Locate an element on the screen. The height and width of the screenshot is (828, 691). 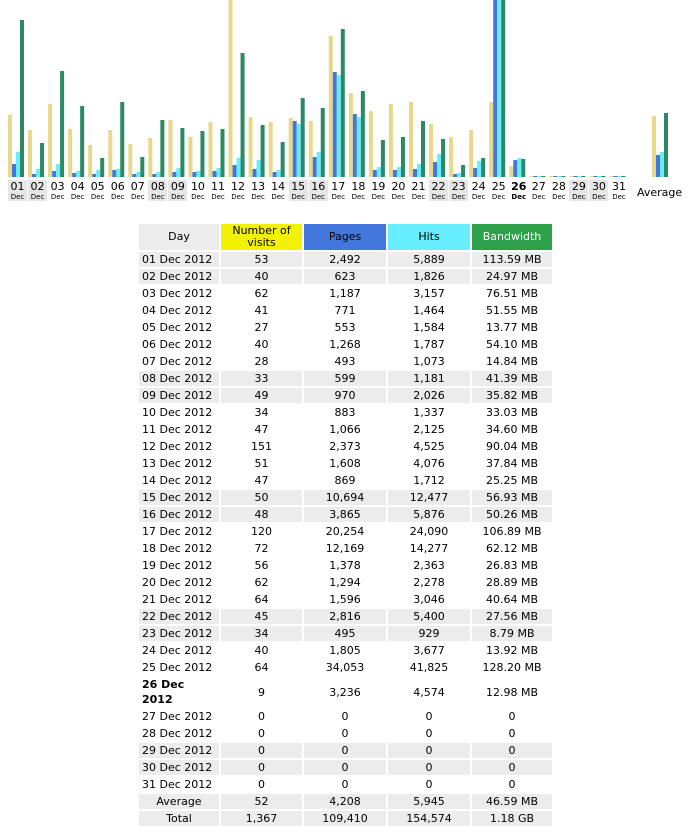
table-row: 01 Dec 2012 53 2,492 5,889 113.59 MB is located at coordinates (345, 259).